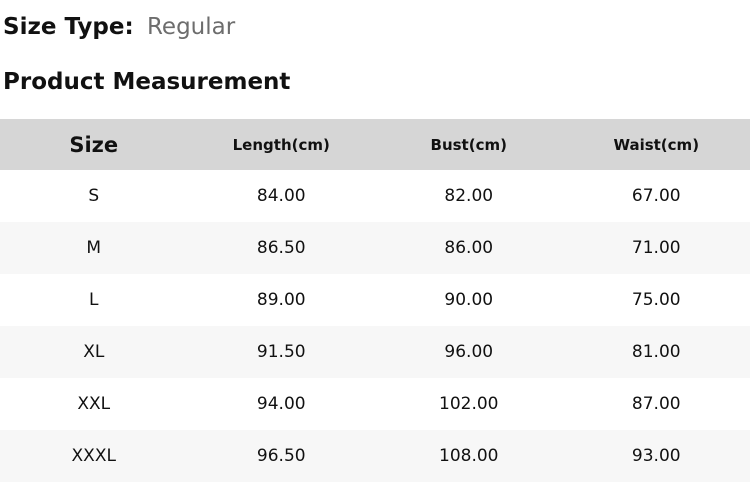 This screenshot has width=750, height=499. I want to click on table-row: XXL 94.00 102.00 87.00, so click(375, 404).